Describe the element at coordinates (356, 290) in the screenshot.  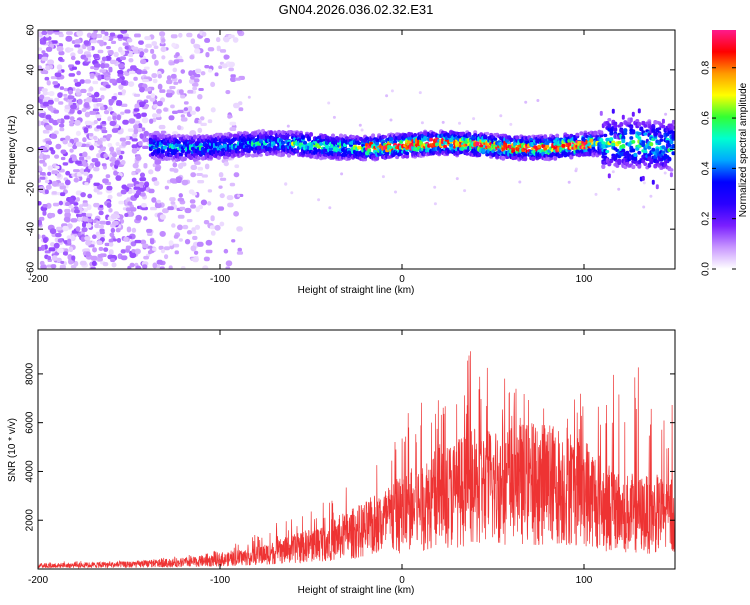
I see `spectrogram-xlabel: Height of straight line (km)` at that location.